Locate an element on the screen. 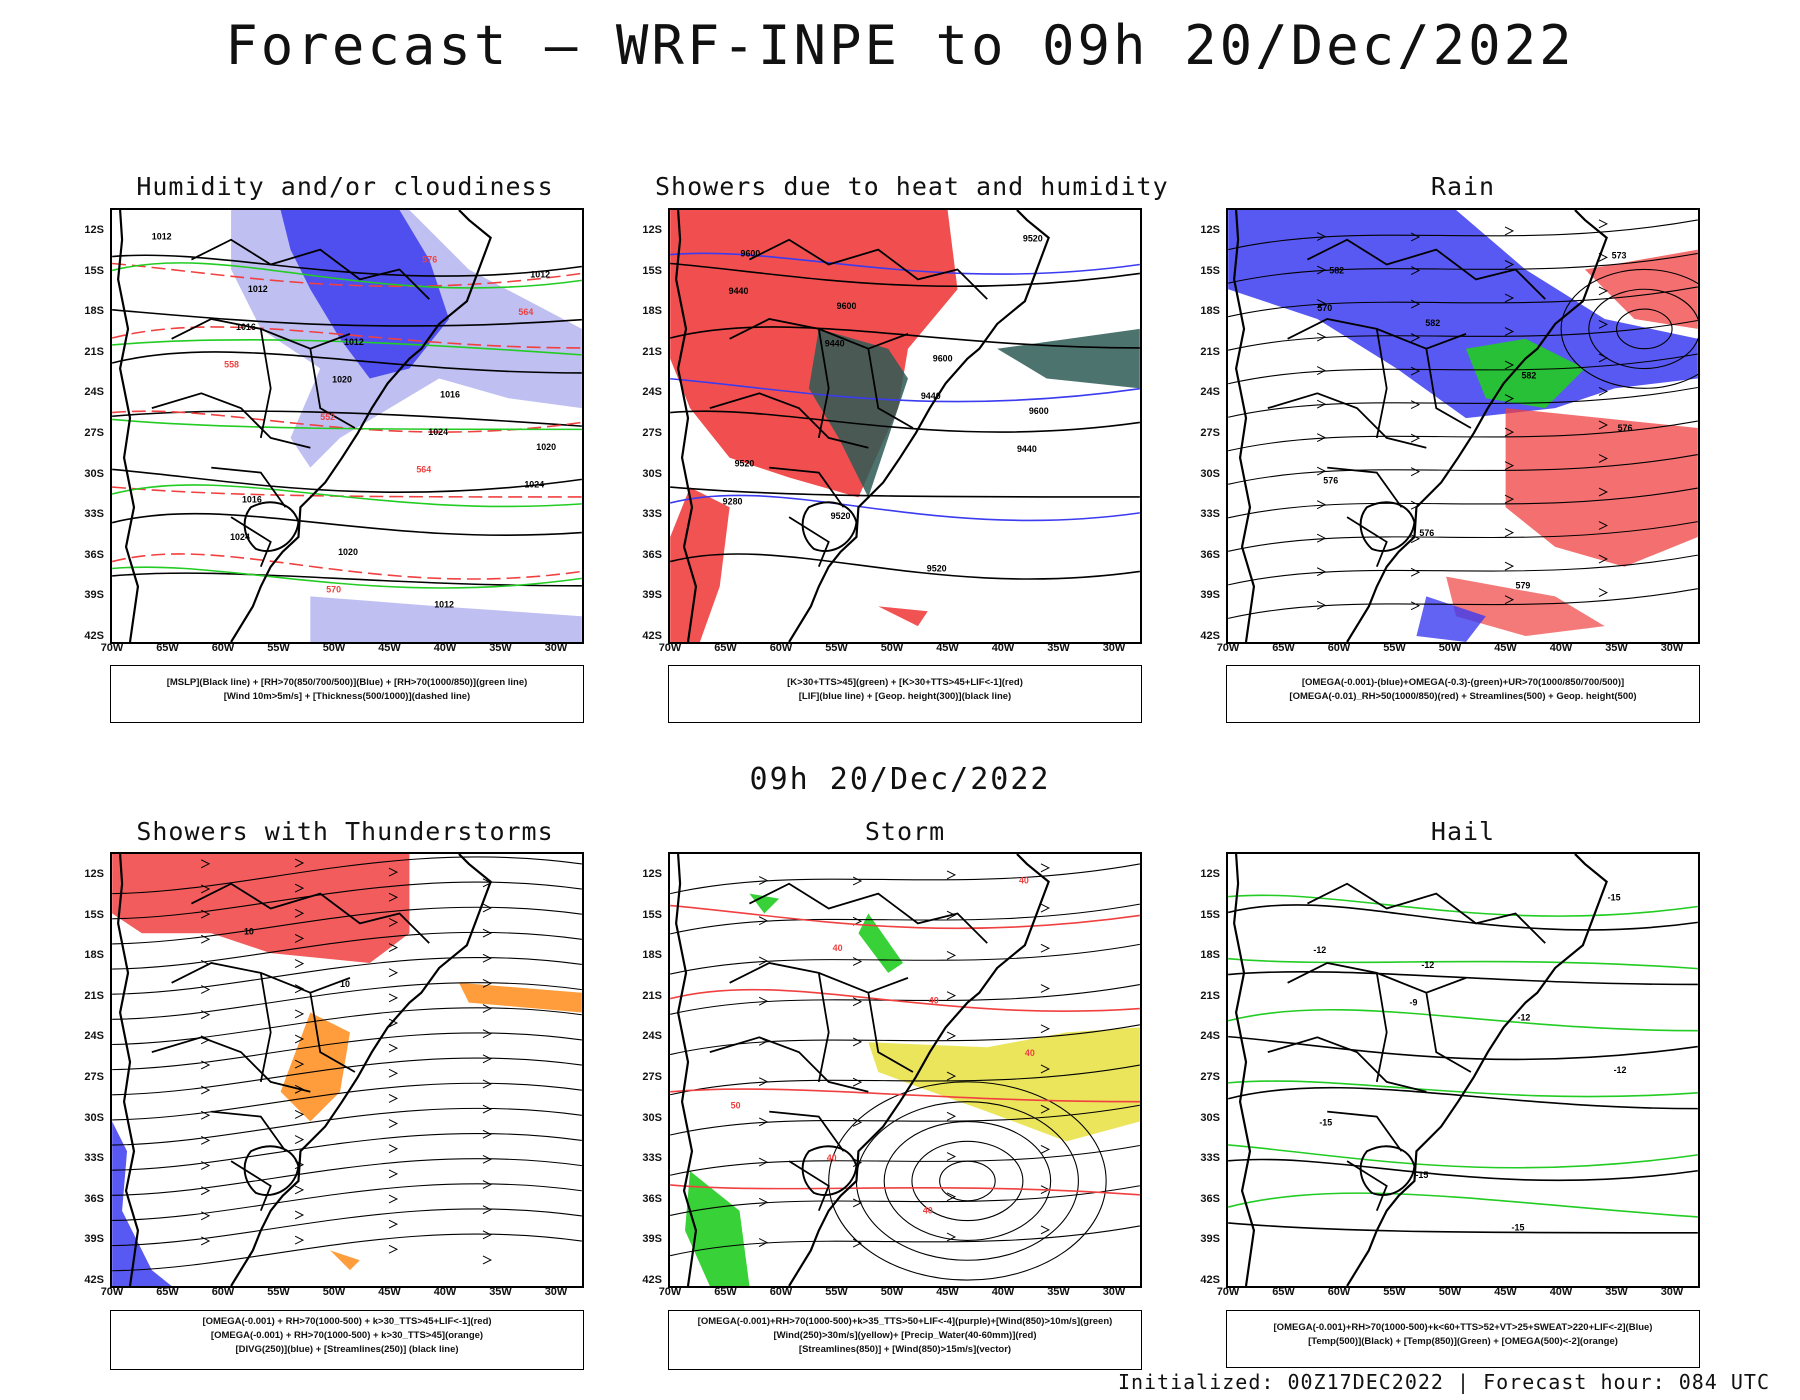  contour-label: -15 is located at coordinates (1614, 898).